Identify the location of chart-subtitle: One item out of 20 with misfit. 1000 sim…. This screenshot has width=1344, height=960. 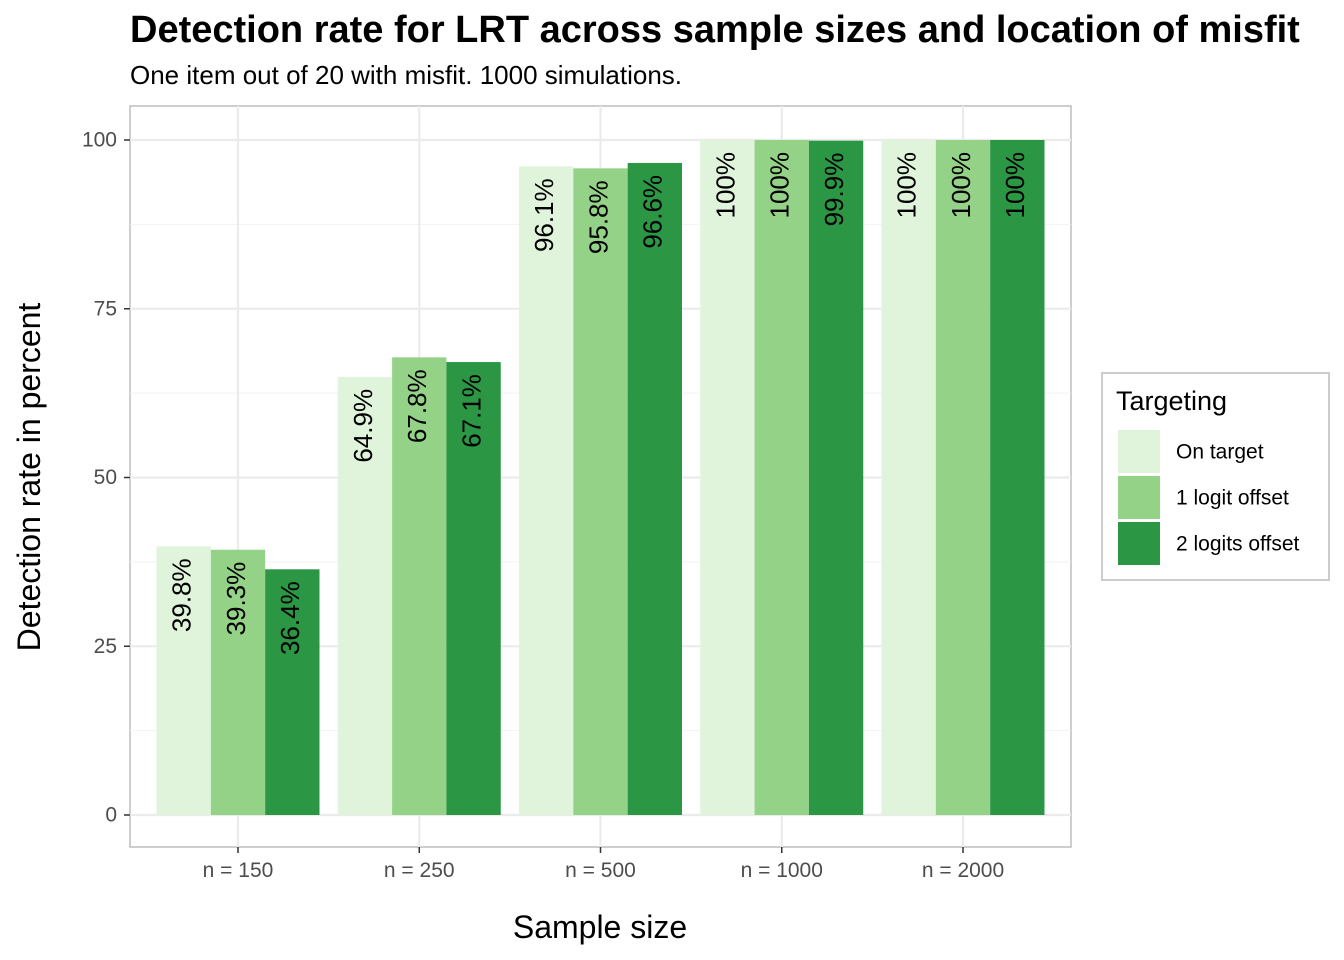
(406, 75).